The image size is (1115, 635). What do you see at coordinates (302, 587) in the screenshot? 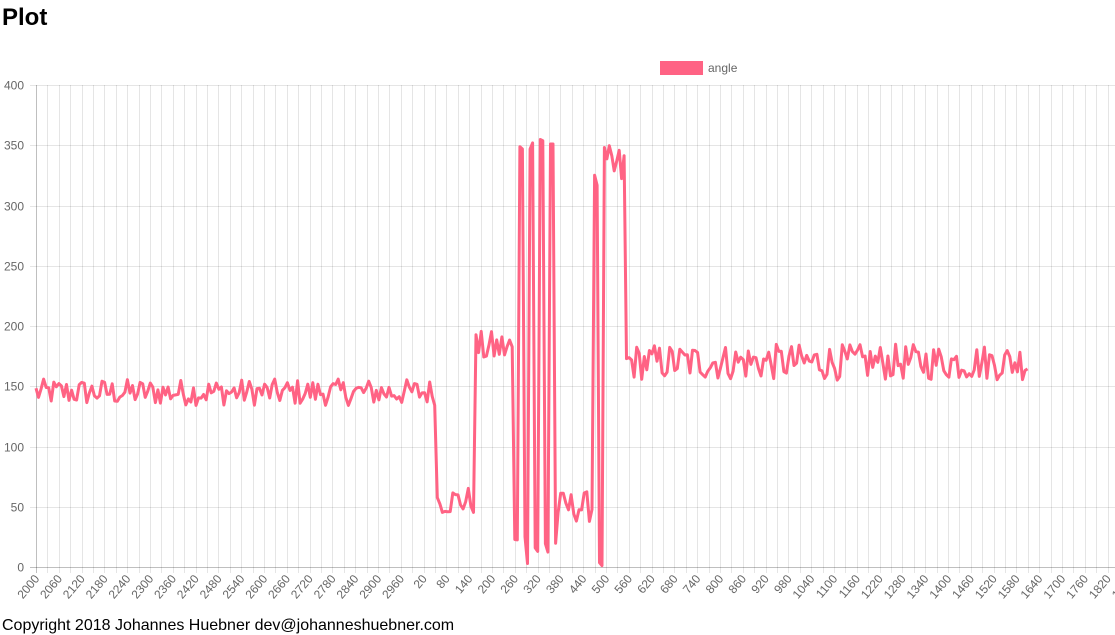
I see `x-tick-label: 2720` at bounding box center [302, 587].